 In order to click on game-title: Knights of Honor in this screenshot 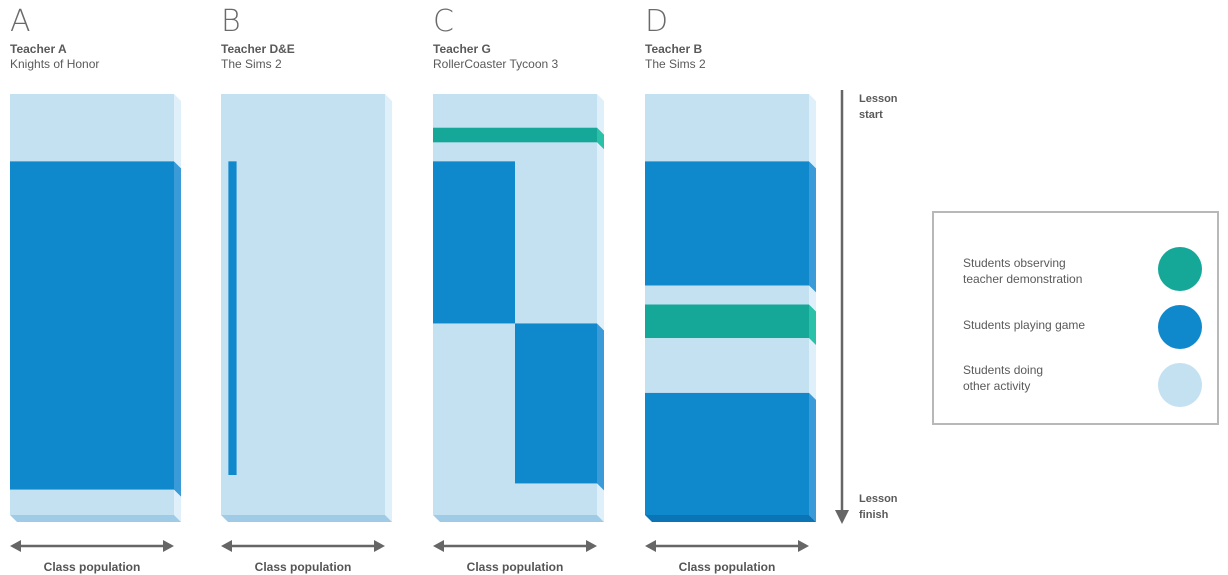, I will do `click(55, 64)`.